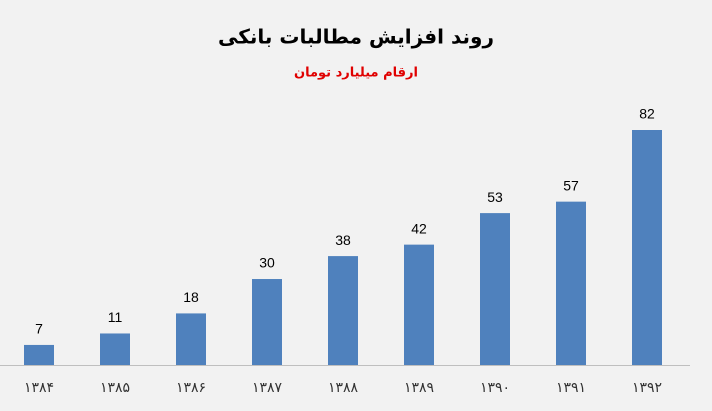 The height and width of the screenshot is (411, 712). Describe the element at coordinates (647, 114) in the screenshot. I see `value-label: 82` at that location.